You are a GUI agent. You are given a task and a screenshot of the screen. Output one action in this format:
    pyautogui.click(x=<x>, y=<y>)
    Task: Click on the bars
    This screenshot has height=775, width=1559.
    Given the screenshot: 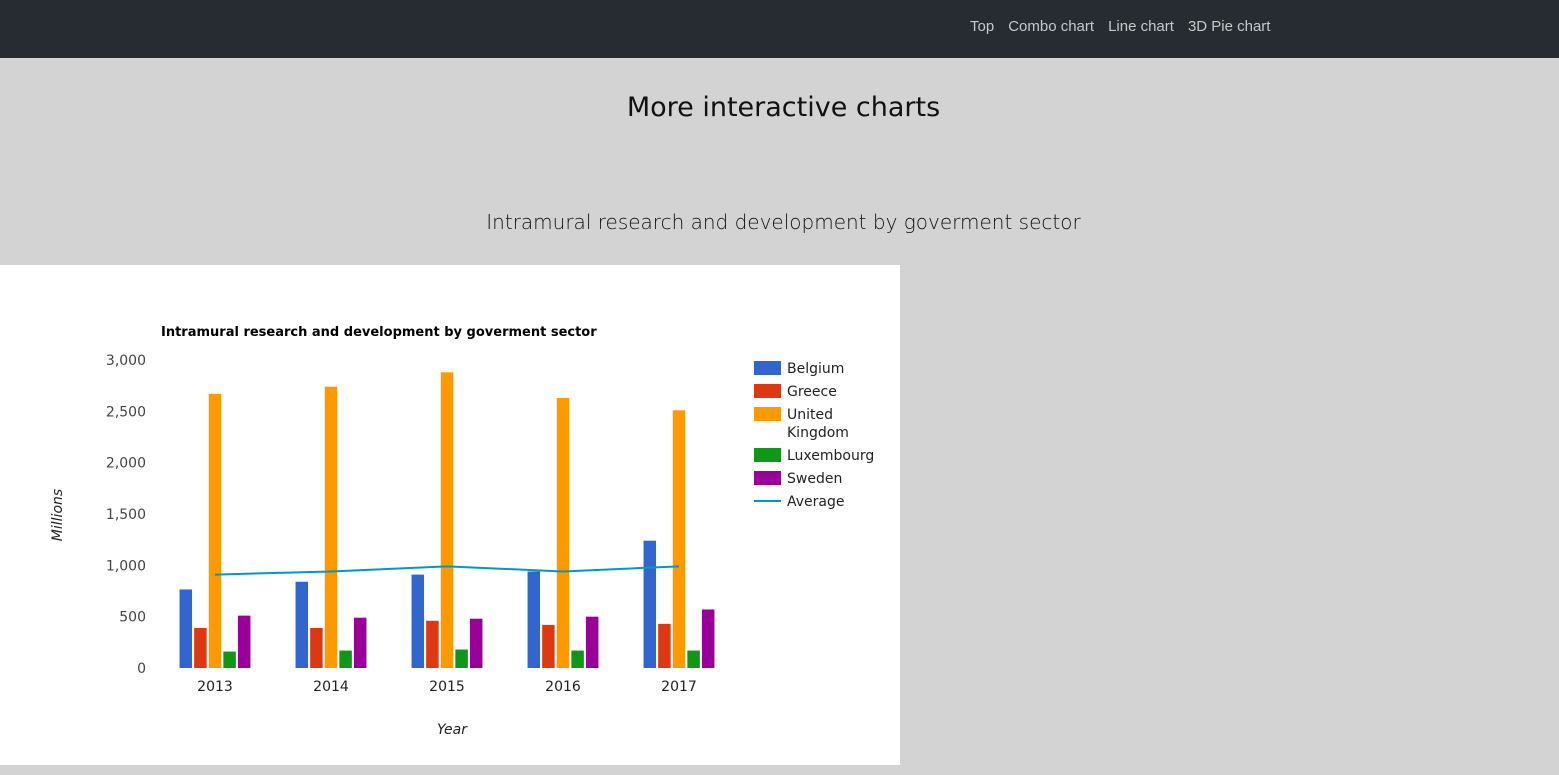 What is the action you would take?
    pyautogui.click(x=447, y=520)
    